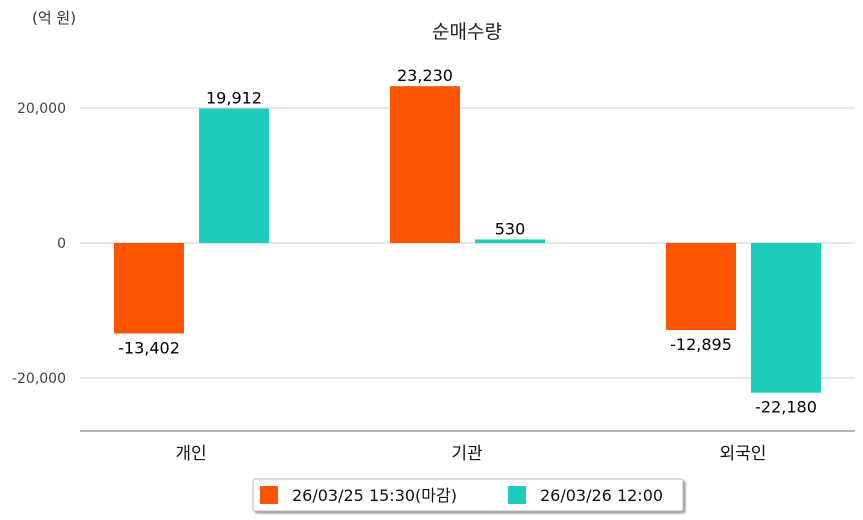  Describe the element at coordinates (701, 344) in the screenshot. I see `data-label: -12,895` at that location.